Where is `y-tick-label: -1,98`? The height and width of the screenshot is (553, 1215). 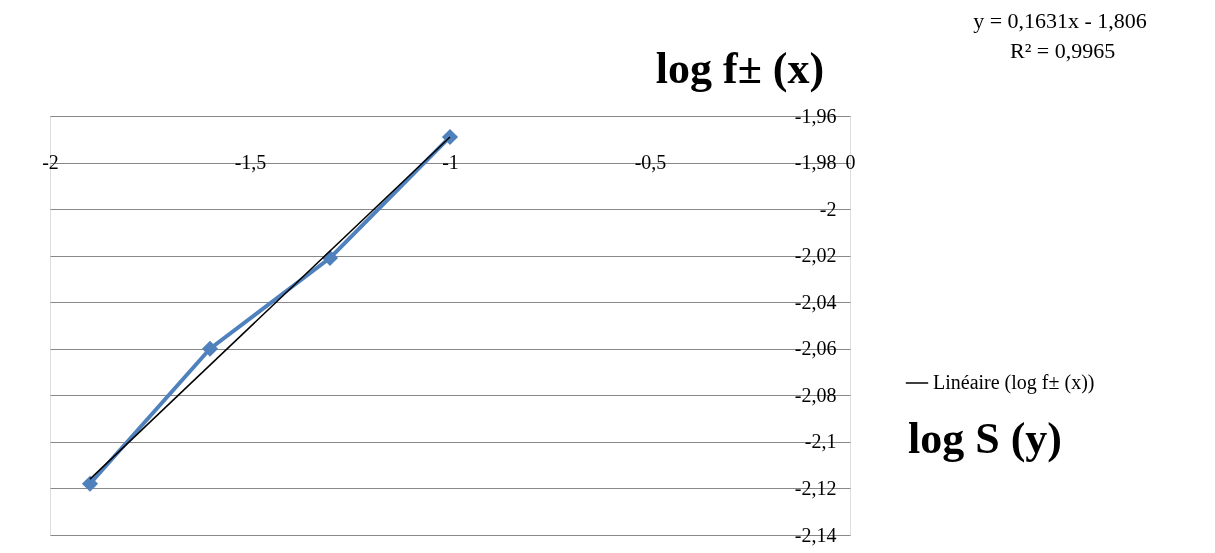 y-tick-label: -1,98 is located at coordinates (815, 162).